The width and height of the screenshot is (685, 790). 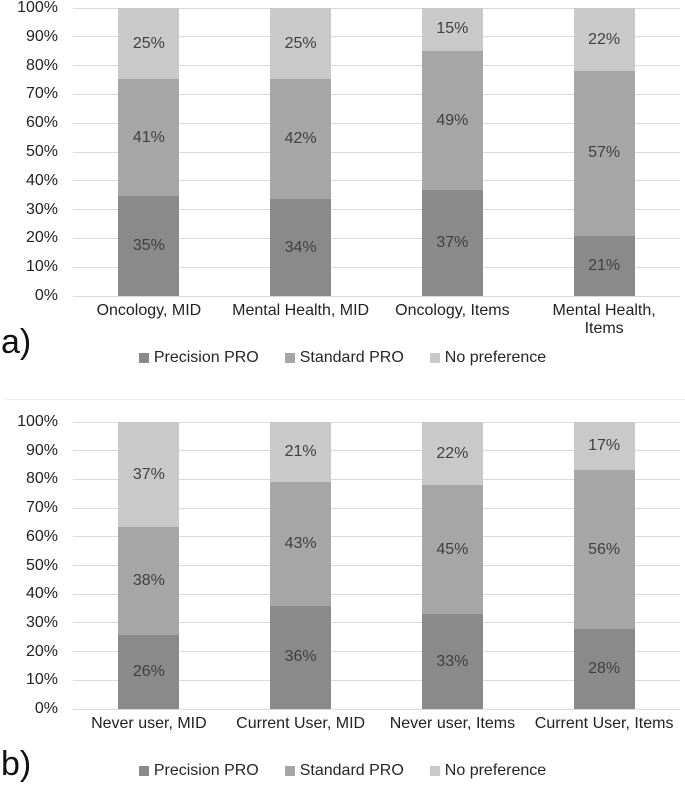 I want to click on y-tick-label: 100%, so click(x=37, y=8).